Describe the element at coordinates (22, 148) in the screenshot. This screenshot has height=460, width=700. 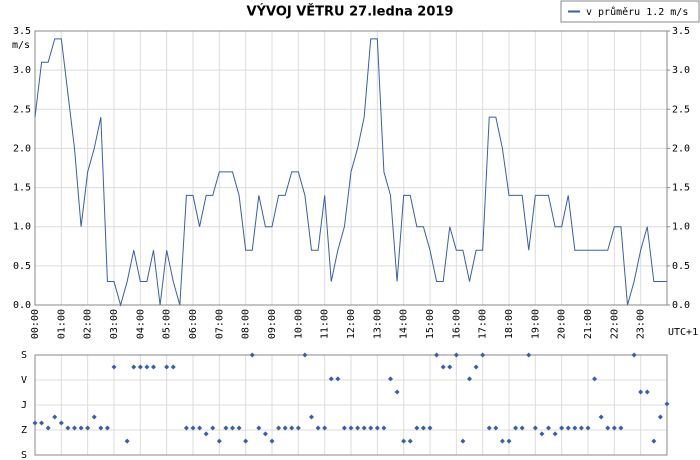
I see `y-tick-label: 2.0` at that location.